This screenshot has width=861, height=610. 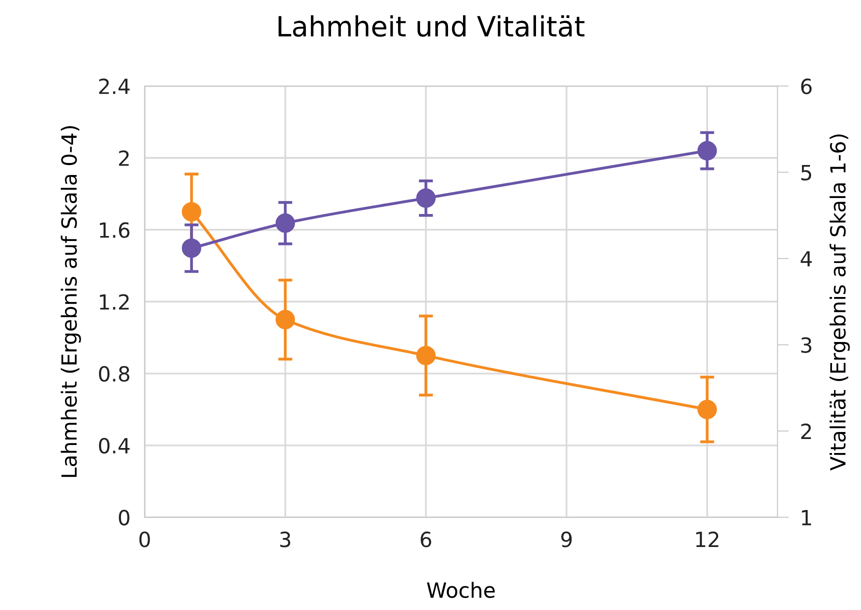 I want to click on x-tick-label: 12, so click(x=707, y=539).